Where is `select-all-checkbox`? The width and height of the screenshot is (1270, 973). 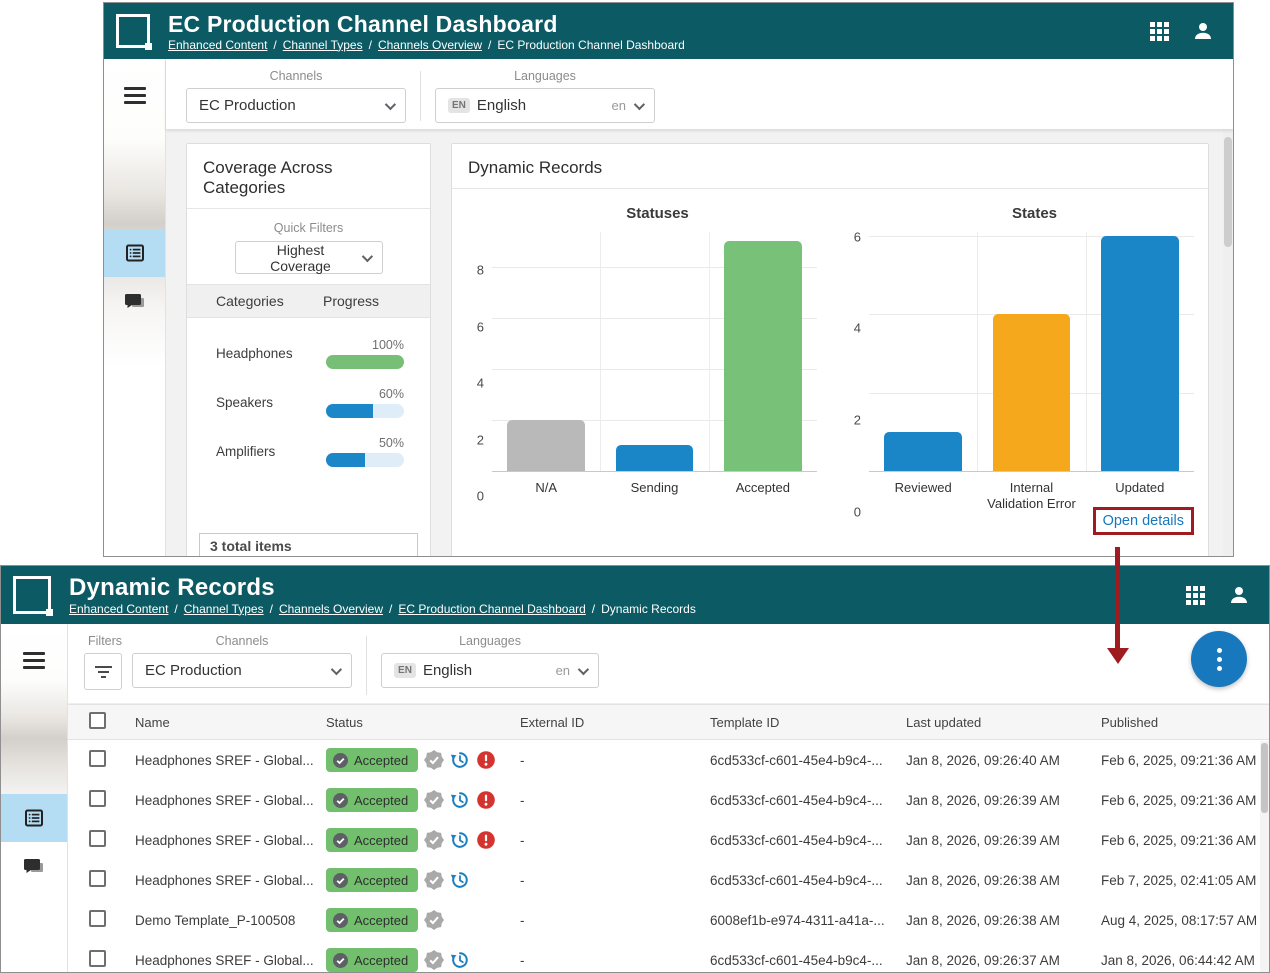 select-all-checkbox is located at coordinates (97, 720).